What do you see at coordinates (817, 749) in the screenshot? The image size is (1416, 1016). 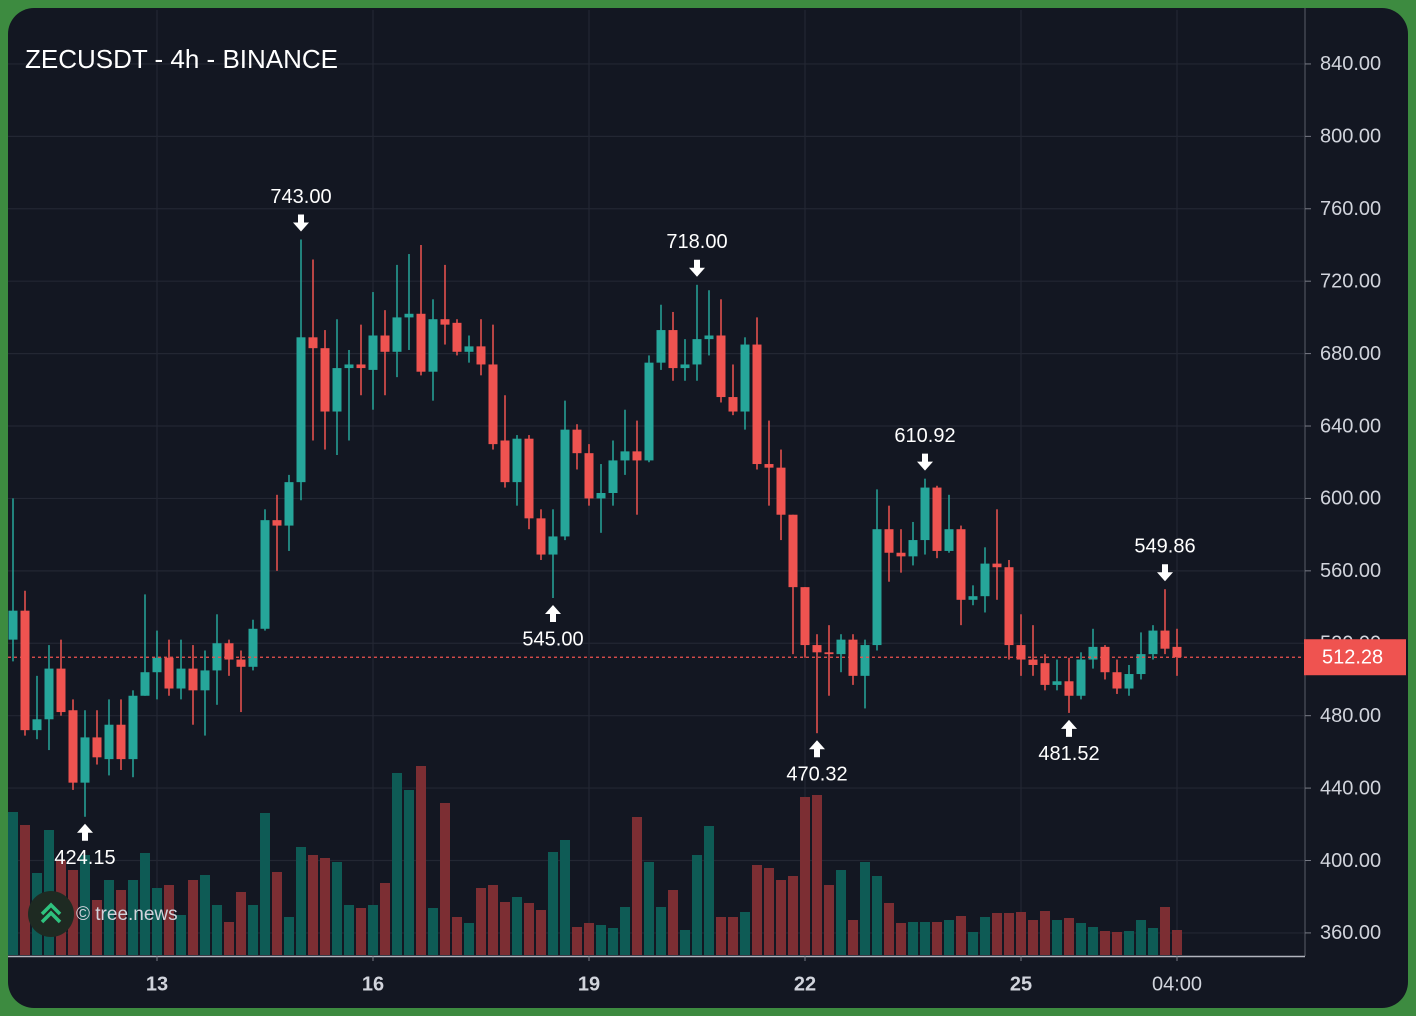 I see `arrow-up` at bounding box center [817, 749].